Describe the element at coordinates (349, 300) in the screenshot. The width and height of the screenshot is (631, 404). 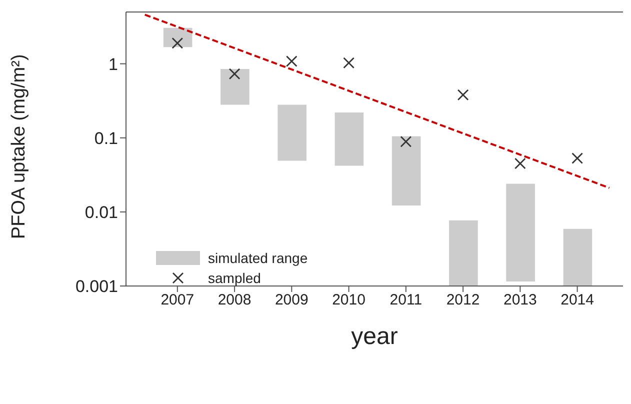
I see `x-tick-label: 2010` at that location.